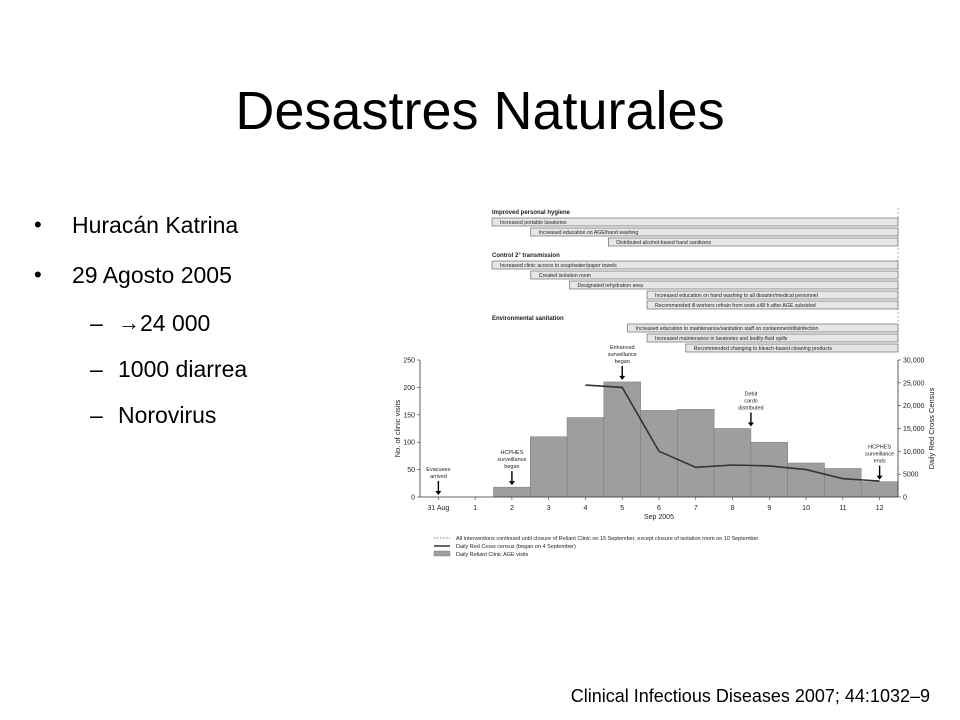  Describe the element at coordinates (914, 361) in the screenshot. I see `y-tick-label-right: 30,000` at that location.